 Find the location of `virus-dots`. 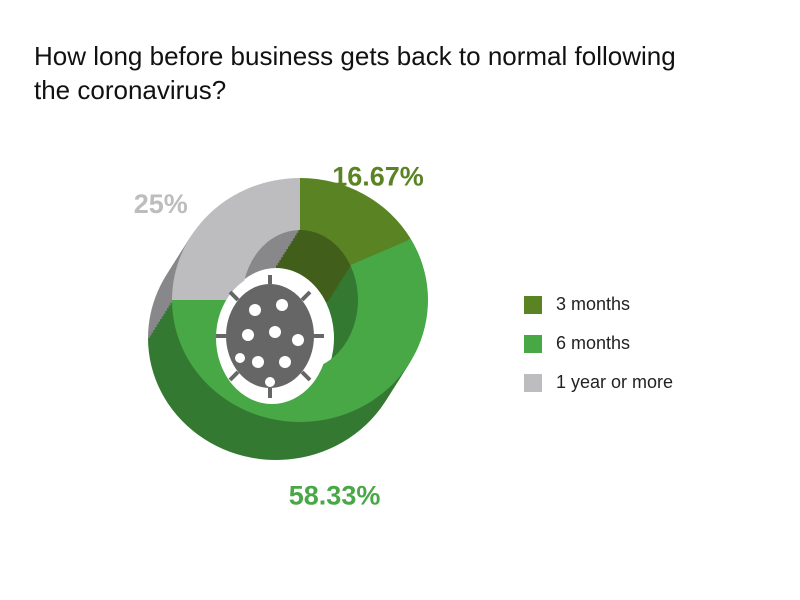

virus-dots is located at coordinates (269, 343).